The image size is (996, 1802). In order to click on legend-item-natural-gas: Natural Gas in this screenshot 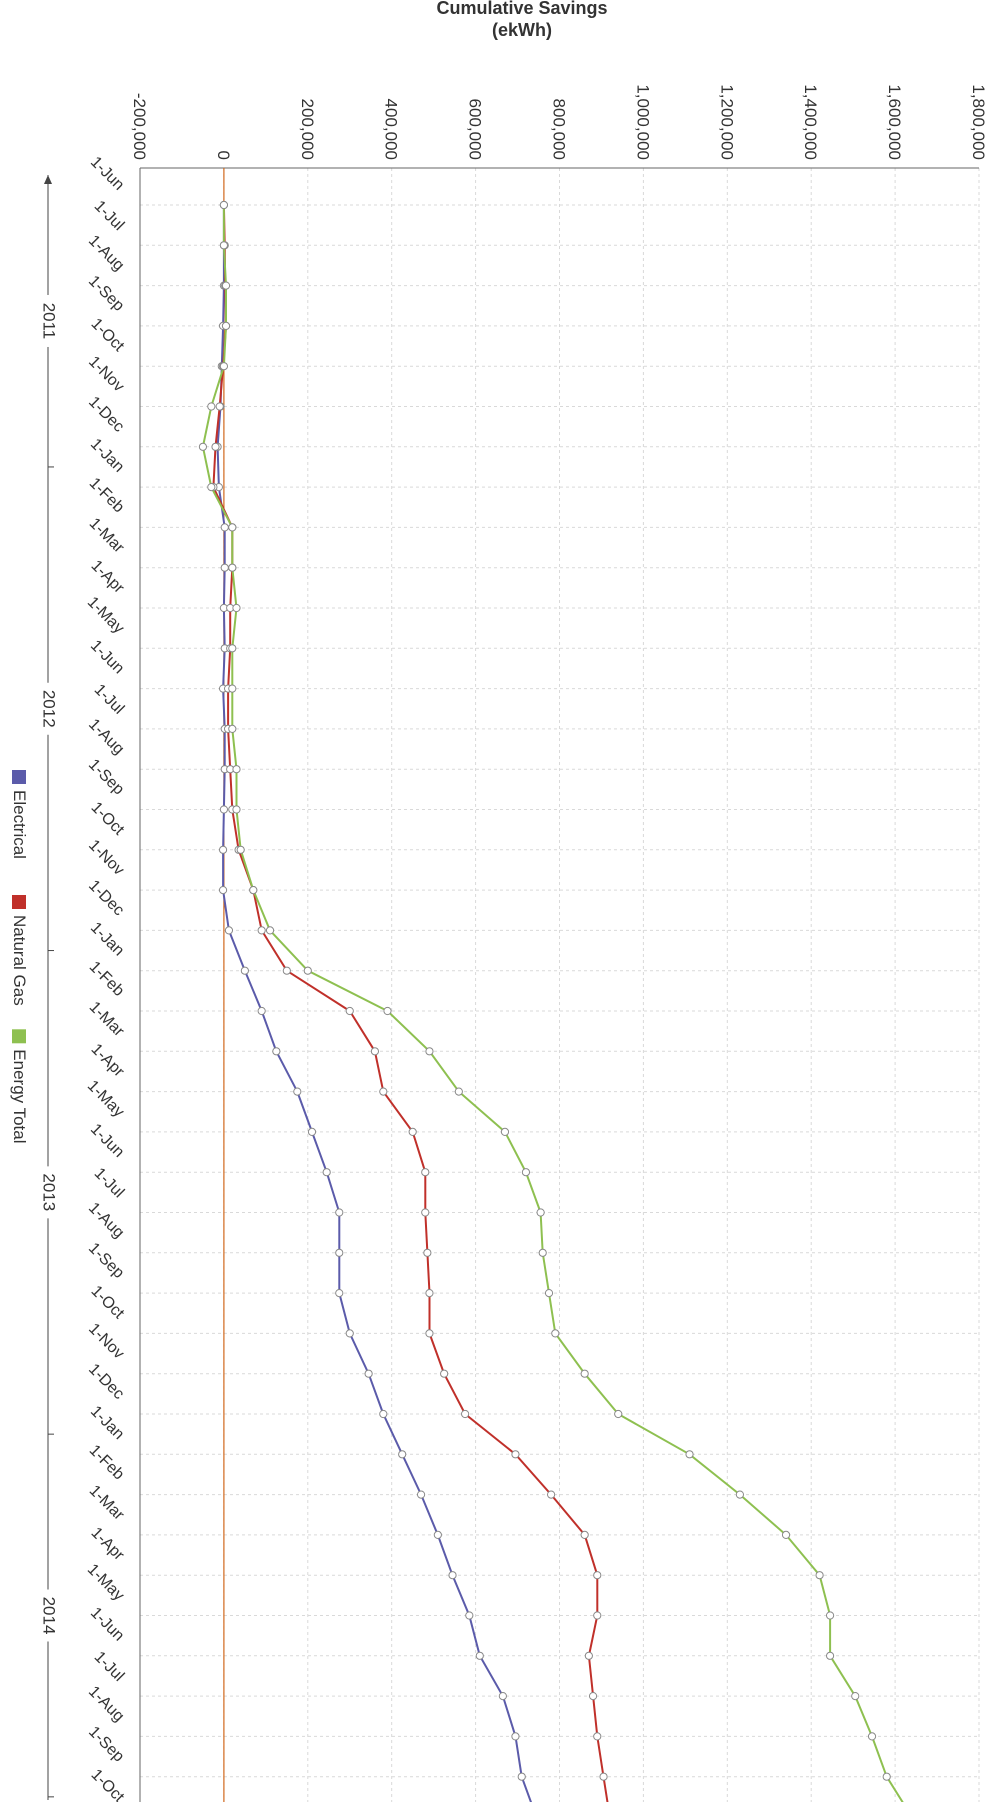, I will do `click(19, 950)`.